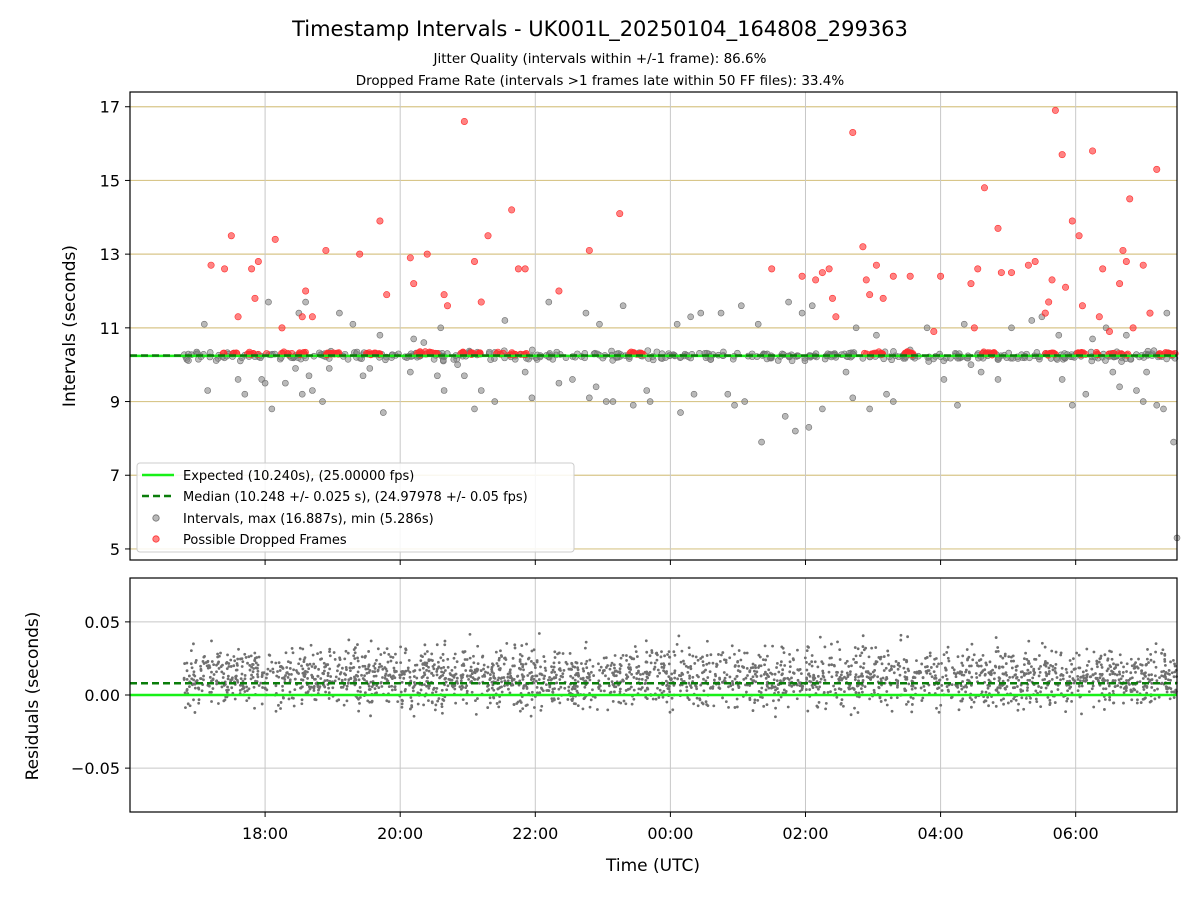  What do you see at coordinates (115, 402) in the screenshot?
I see `intervals-y-tick-label: 9` at bounding box center [115, 402].